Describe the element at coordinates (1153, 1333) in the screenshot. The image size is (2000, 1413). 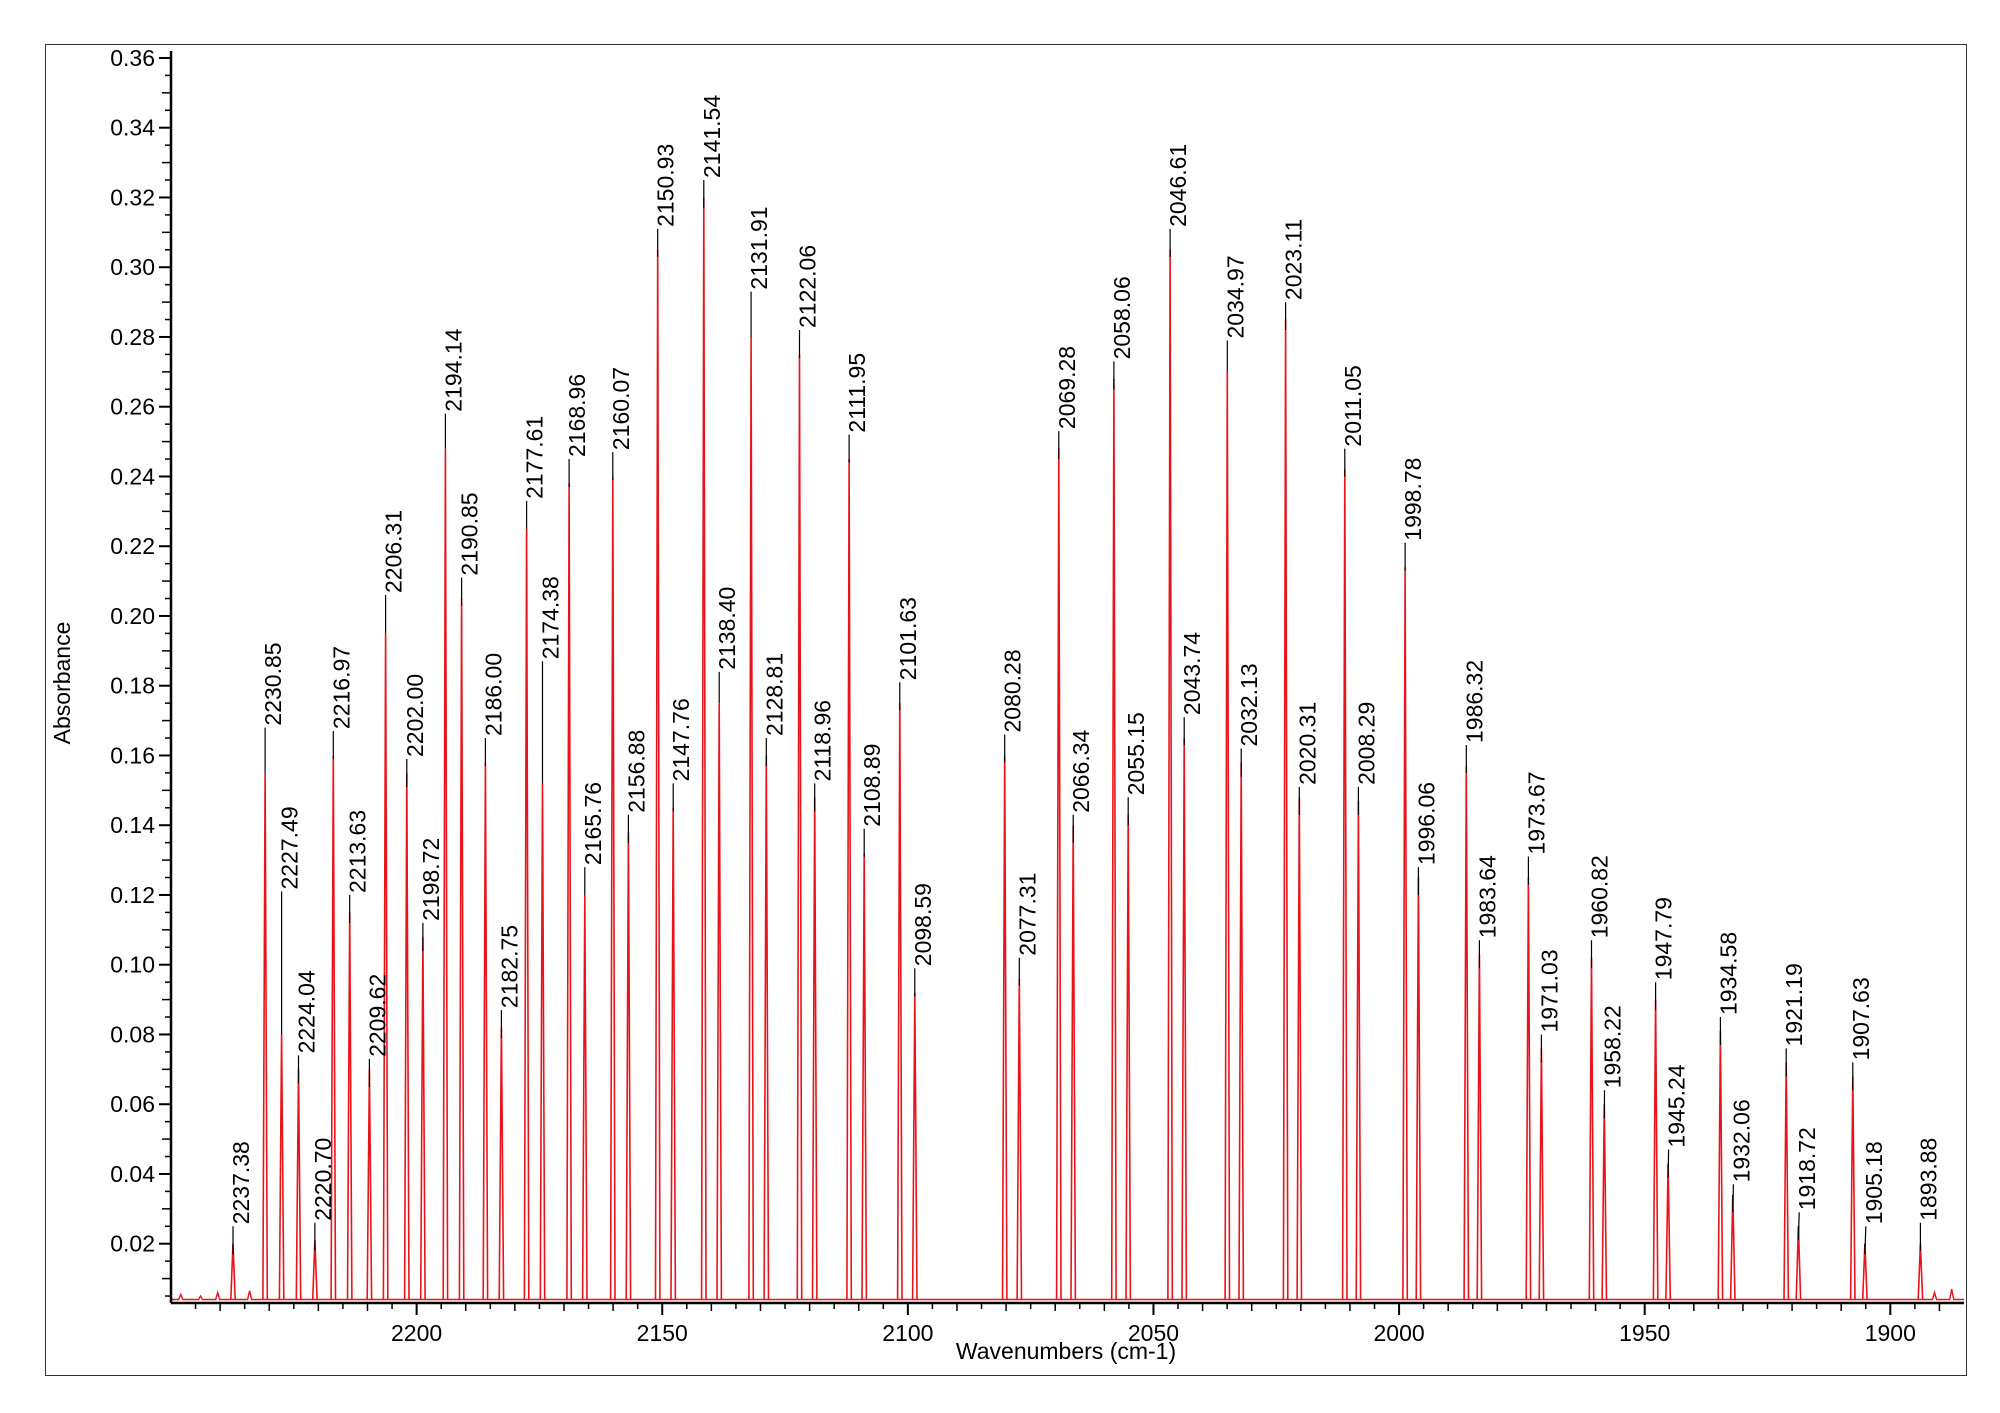
I see `x-tick-label: 2050` at that location.